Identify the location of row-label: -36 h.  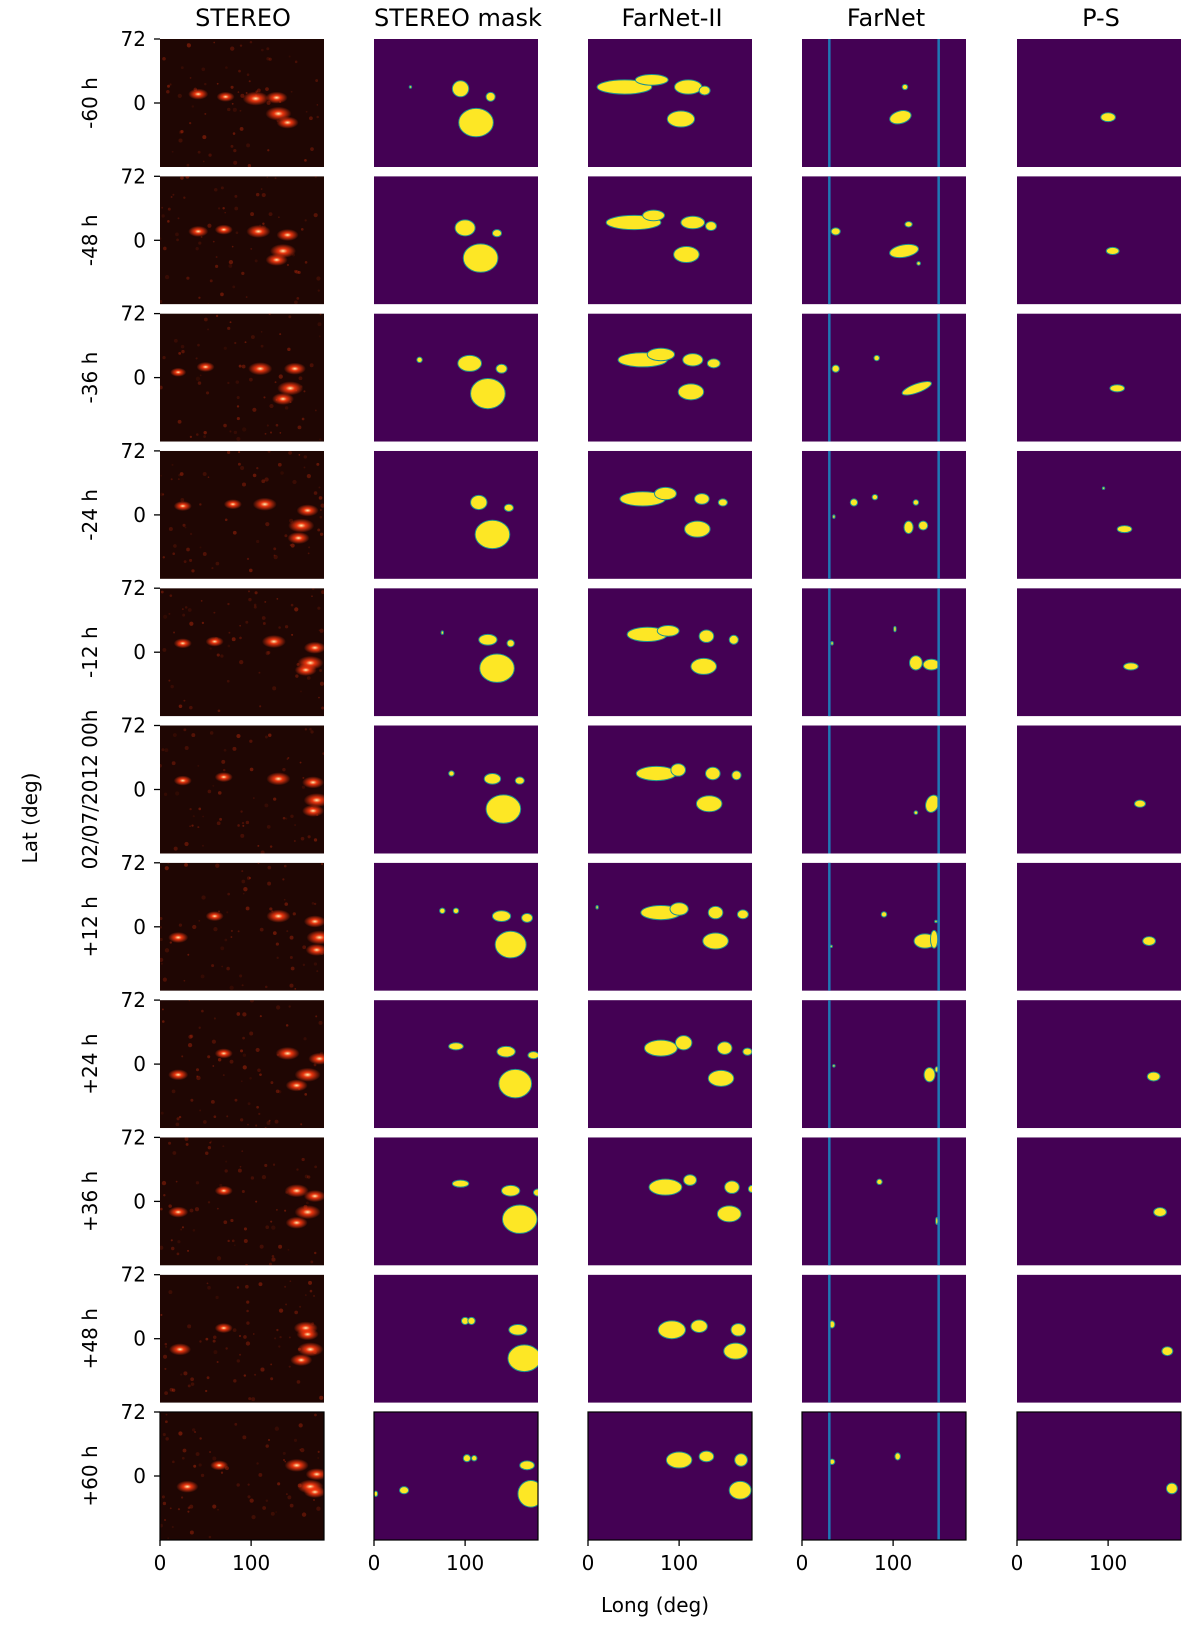
(90, 378).